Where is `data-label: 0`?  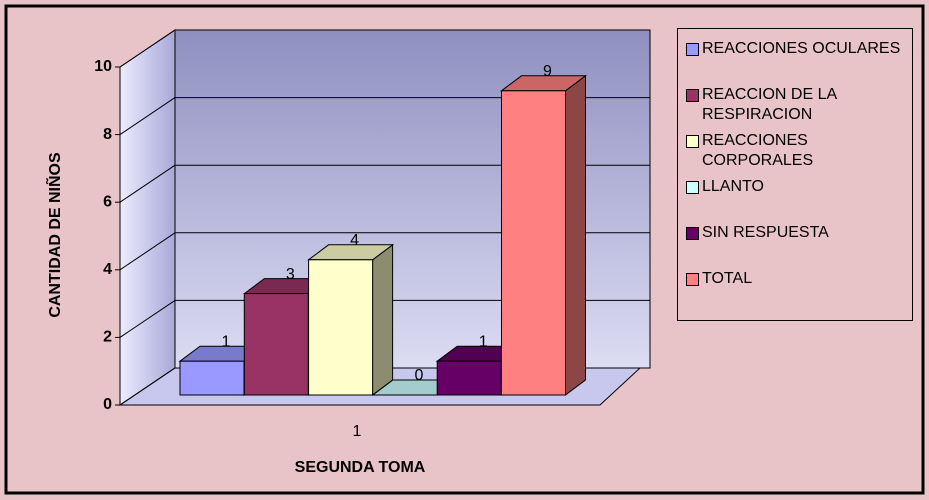 data-label: 0 is located at coordinates (418, 375).